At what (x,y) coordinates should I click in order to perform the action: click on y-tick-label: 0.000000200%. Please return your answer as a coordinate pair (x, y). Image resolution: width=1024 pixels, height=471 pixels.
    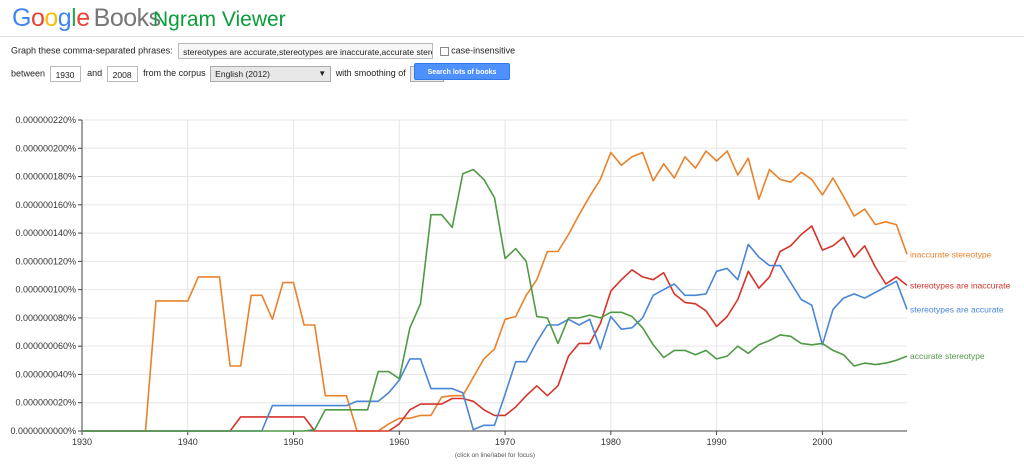
    Looking at the image, I should click on (45, 148).